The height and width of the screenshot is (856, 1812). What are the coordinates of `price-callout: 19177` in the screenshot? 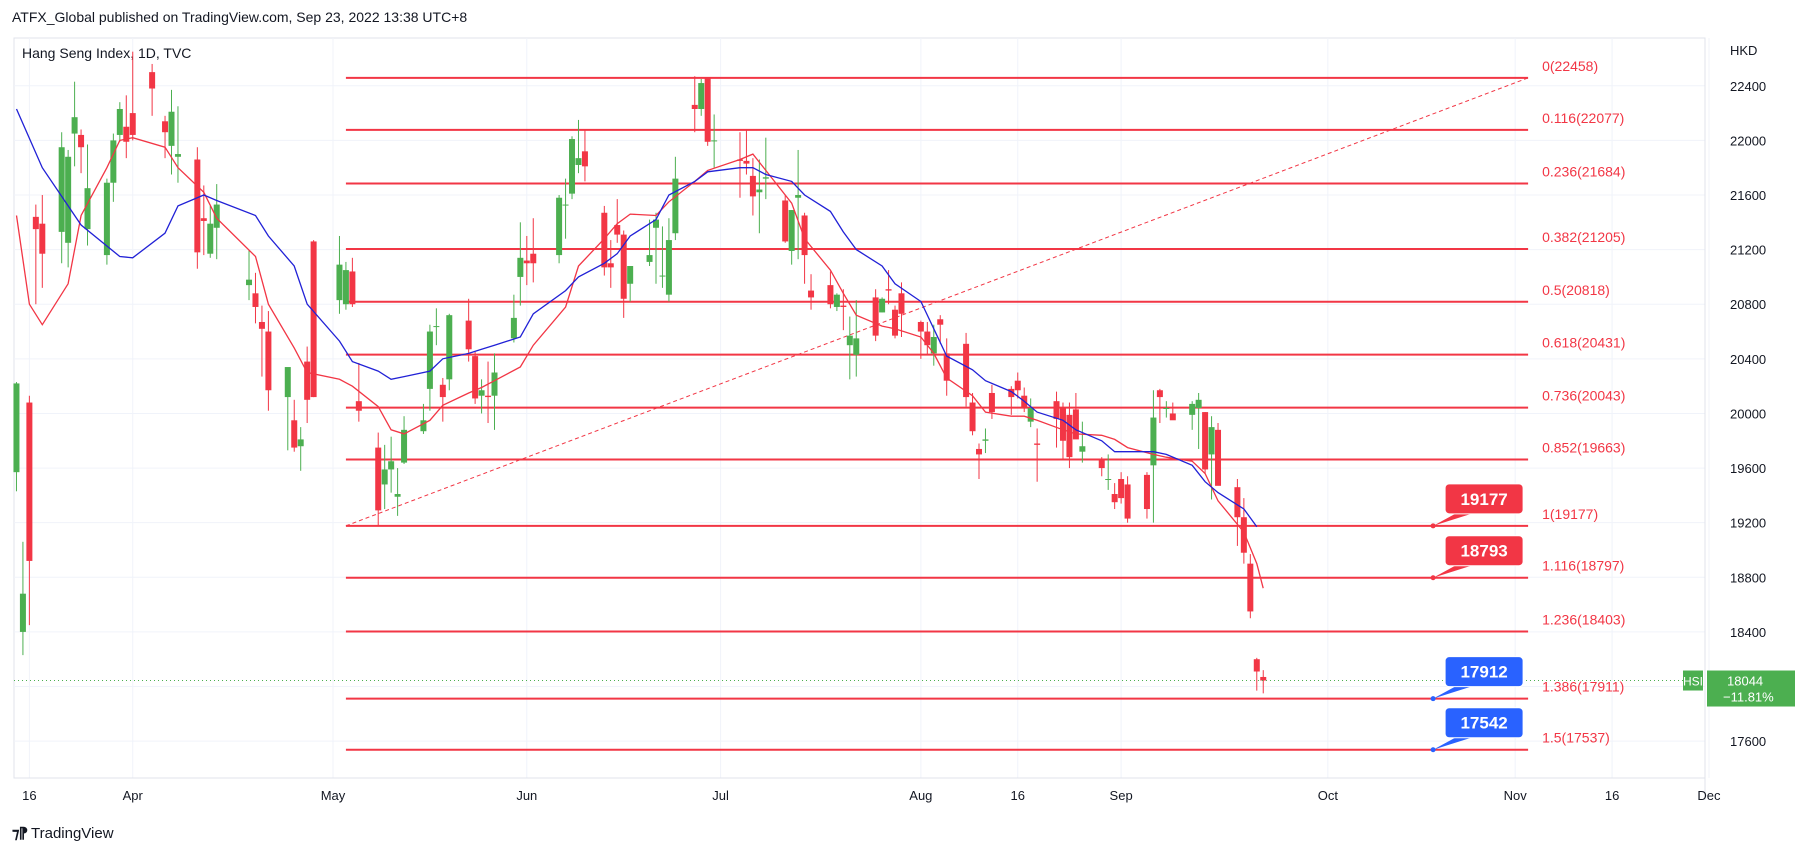 It's located at (1477, 506).